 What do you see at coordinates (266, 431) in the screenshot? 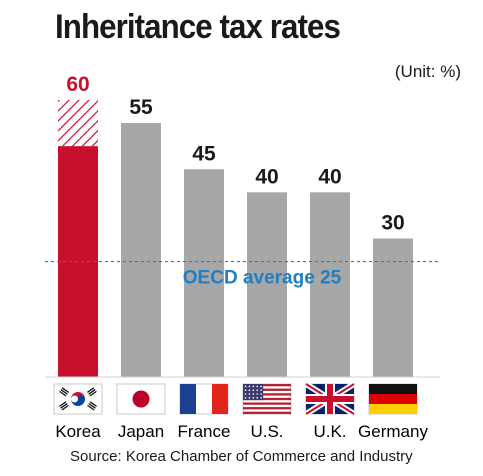
I see `category-label-us: U.S.` at bounding box center [266, 431].